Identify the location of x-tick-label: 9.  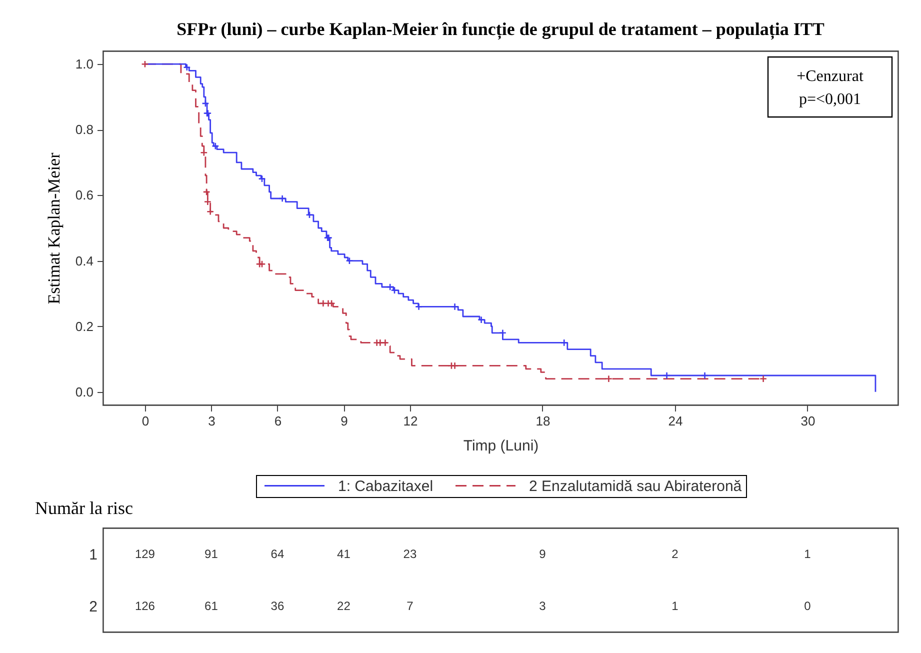
(344, 421).